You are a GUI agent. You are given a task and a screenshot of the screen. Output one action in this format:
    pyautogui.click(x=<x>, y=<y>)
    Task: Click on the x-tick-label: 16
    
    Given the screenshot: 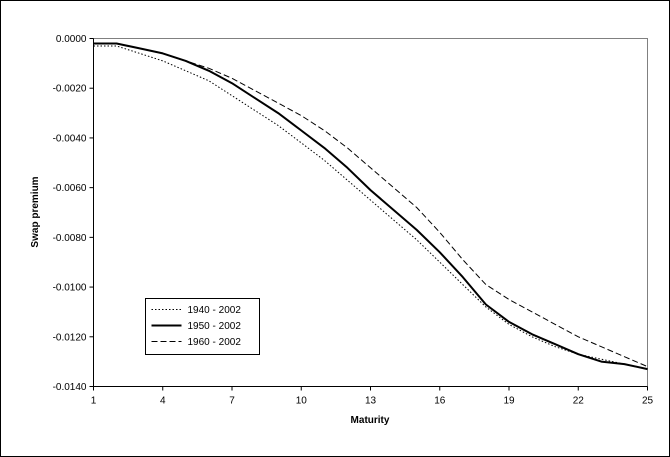 What is the action you would take?
    pyautogui.click(x=440, y=401)
    